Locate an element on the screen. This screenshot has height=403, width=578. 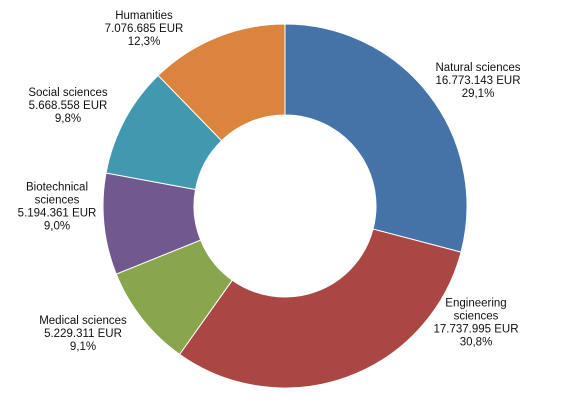
slice-label-social-sciences: Social sciences 5.668.558 EUR 9,8% is located at coordinates (68, 106).